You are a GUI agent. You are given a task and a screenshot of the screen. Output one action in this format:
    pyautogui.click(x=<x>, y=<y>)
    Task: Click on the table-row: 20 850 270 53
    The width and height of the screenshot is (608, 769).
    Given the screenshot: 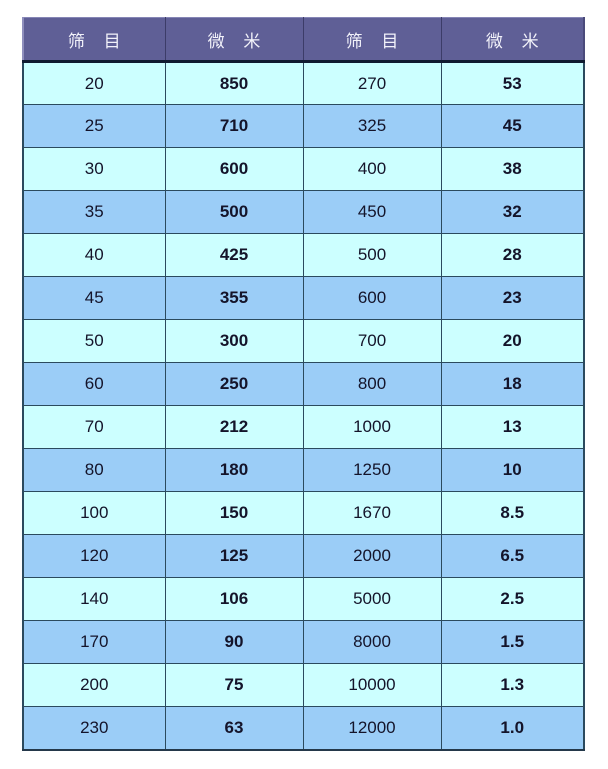 What is the action you would take?
    pyautogui.click(x=303, y=83)
    